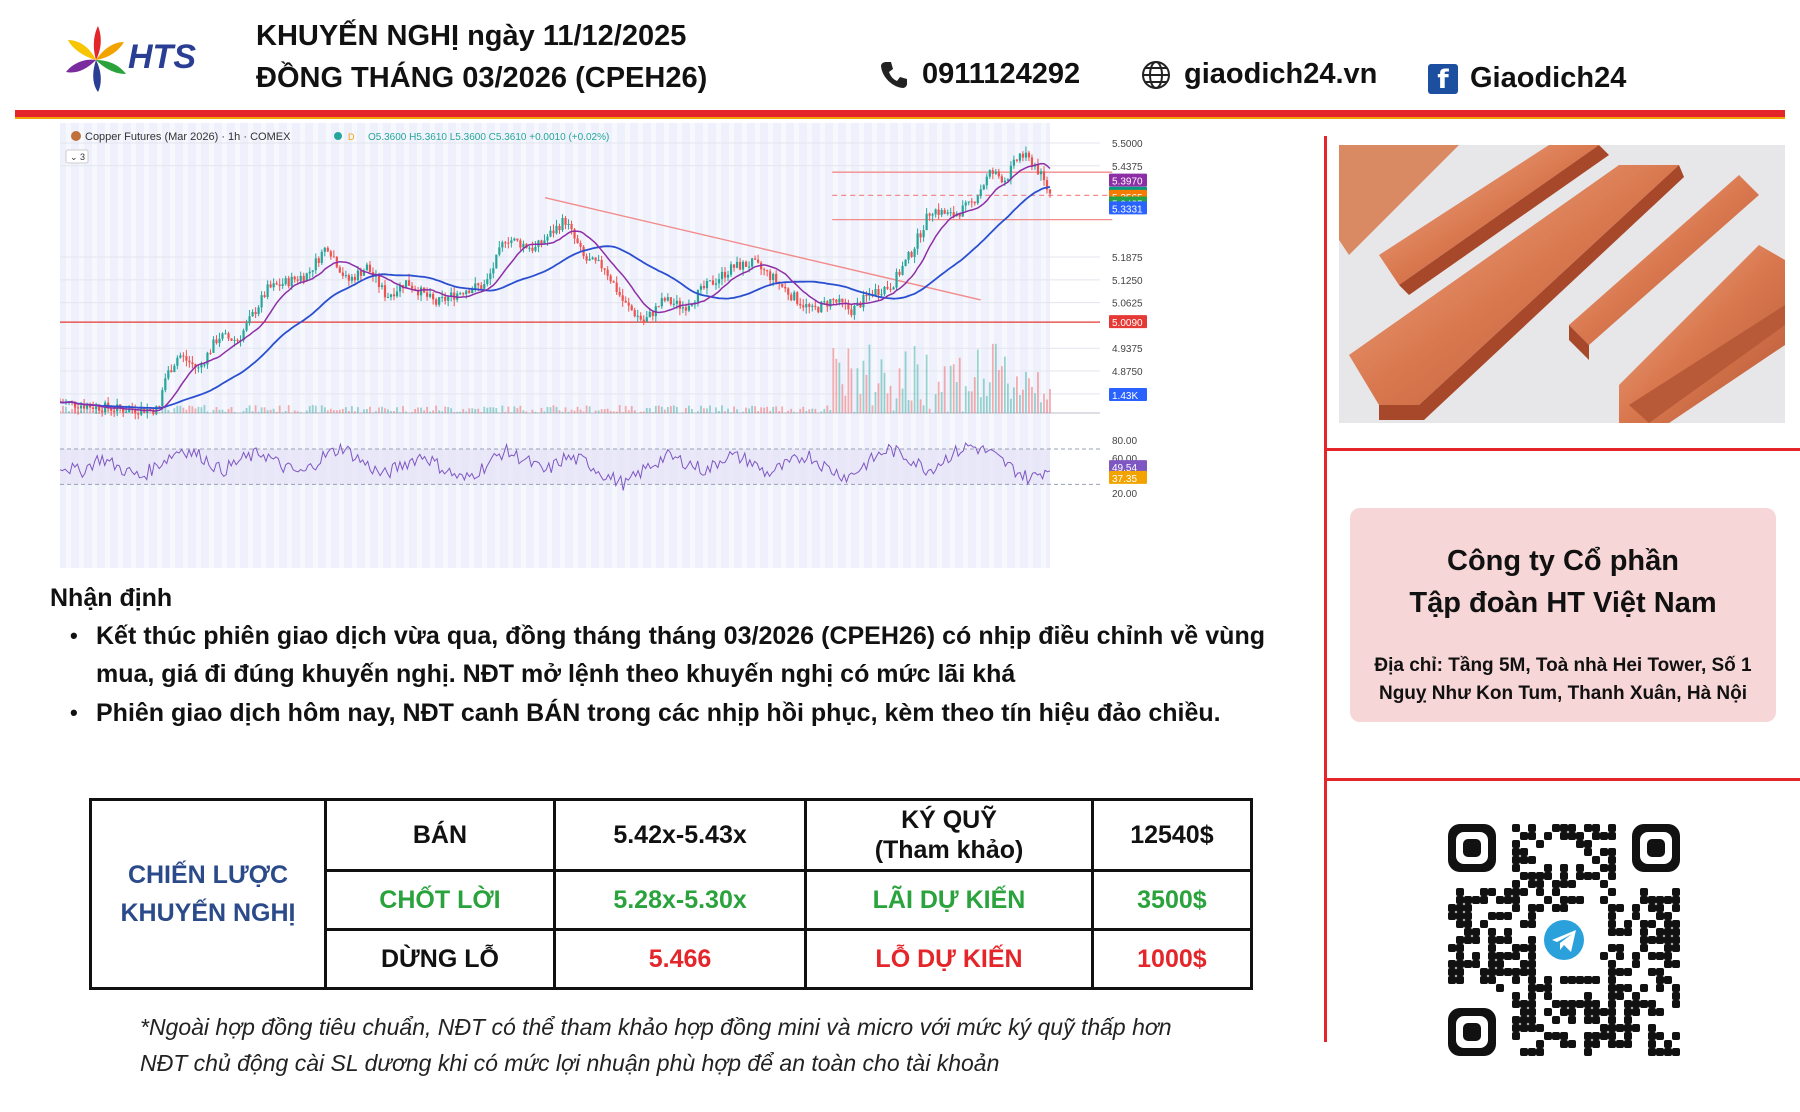 This screenshot has width=1800, height=1112. I want to click on price-tag: 5.0090, so click(1127, 323).